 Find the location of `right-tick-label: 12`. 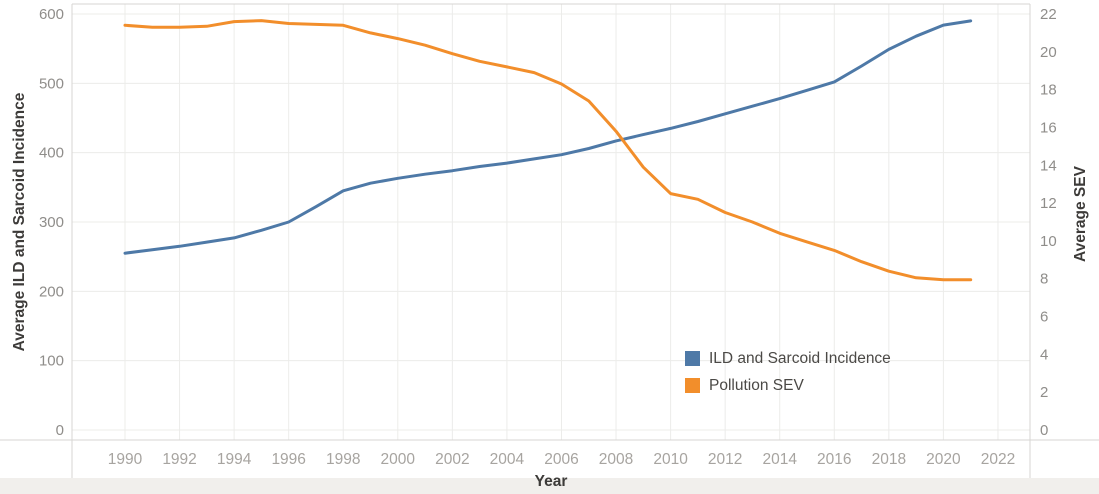

right-tick-label: 12 is located at coordinates (1048, 203).